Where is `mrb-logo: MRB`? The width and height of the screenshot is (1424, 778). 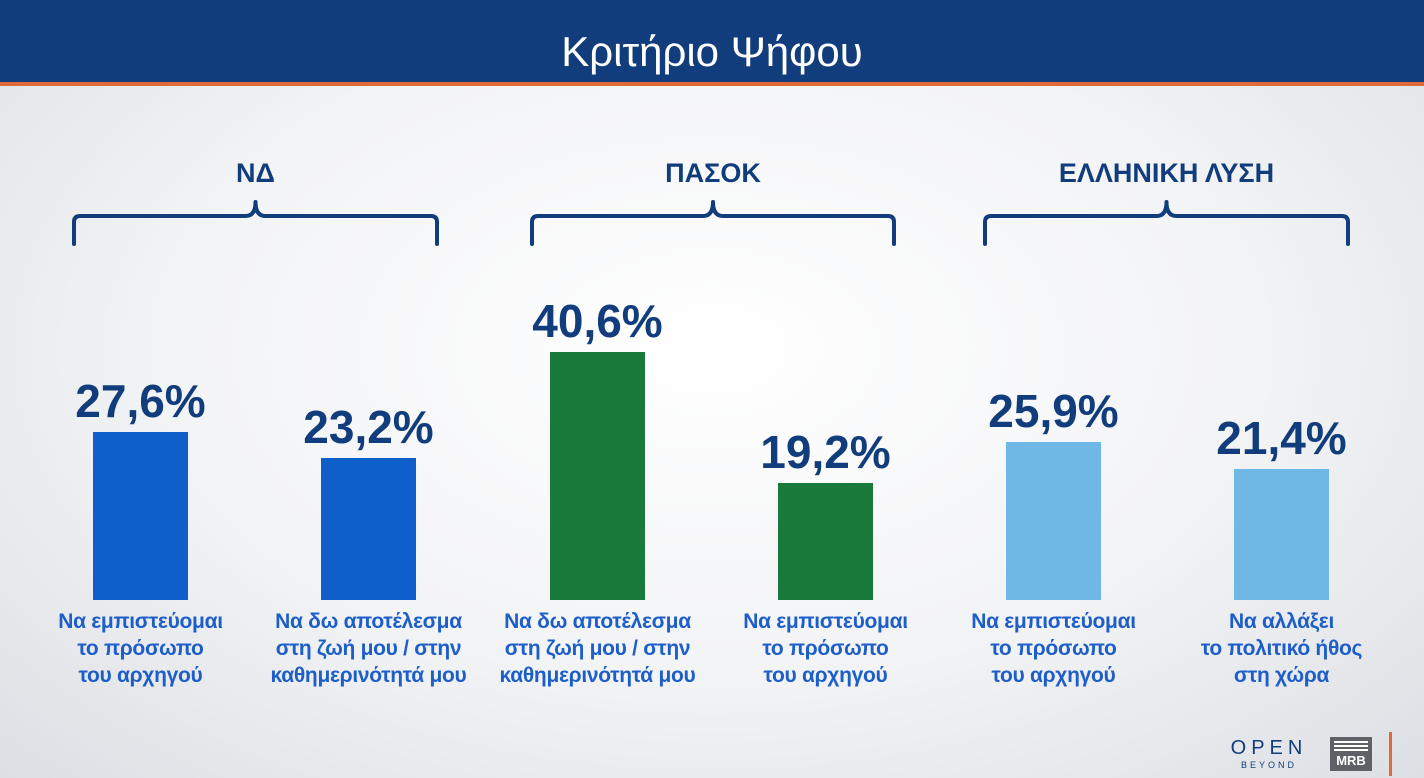
mrb-logo: MRB is located at coordinates (1351, 754).